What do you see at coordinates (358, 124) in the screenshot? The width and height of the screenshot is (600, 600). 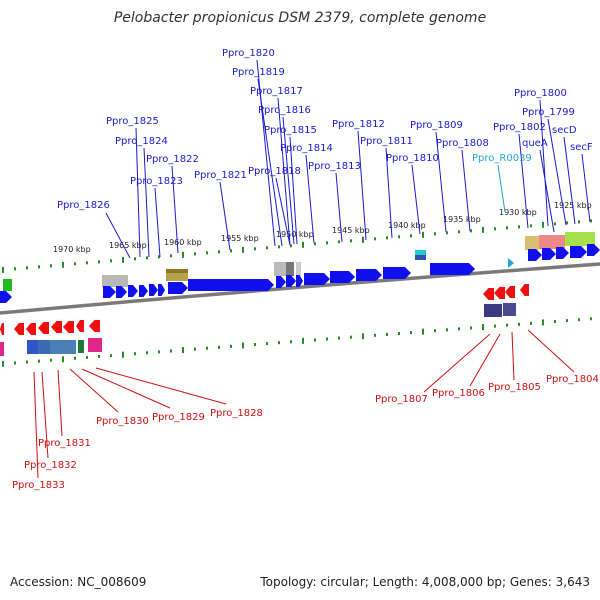 I see `forward-gene-label: Ppro_1812` at bounding box center [358, 124].